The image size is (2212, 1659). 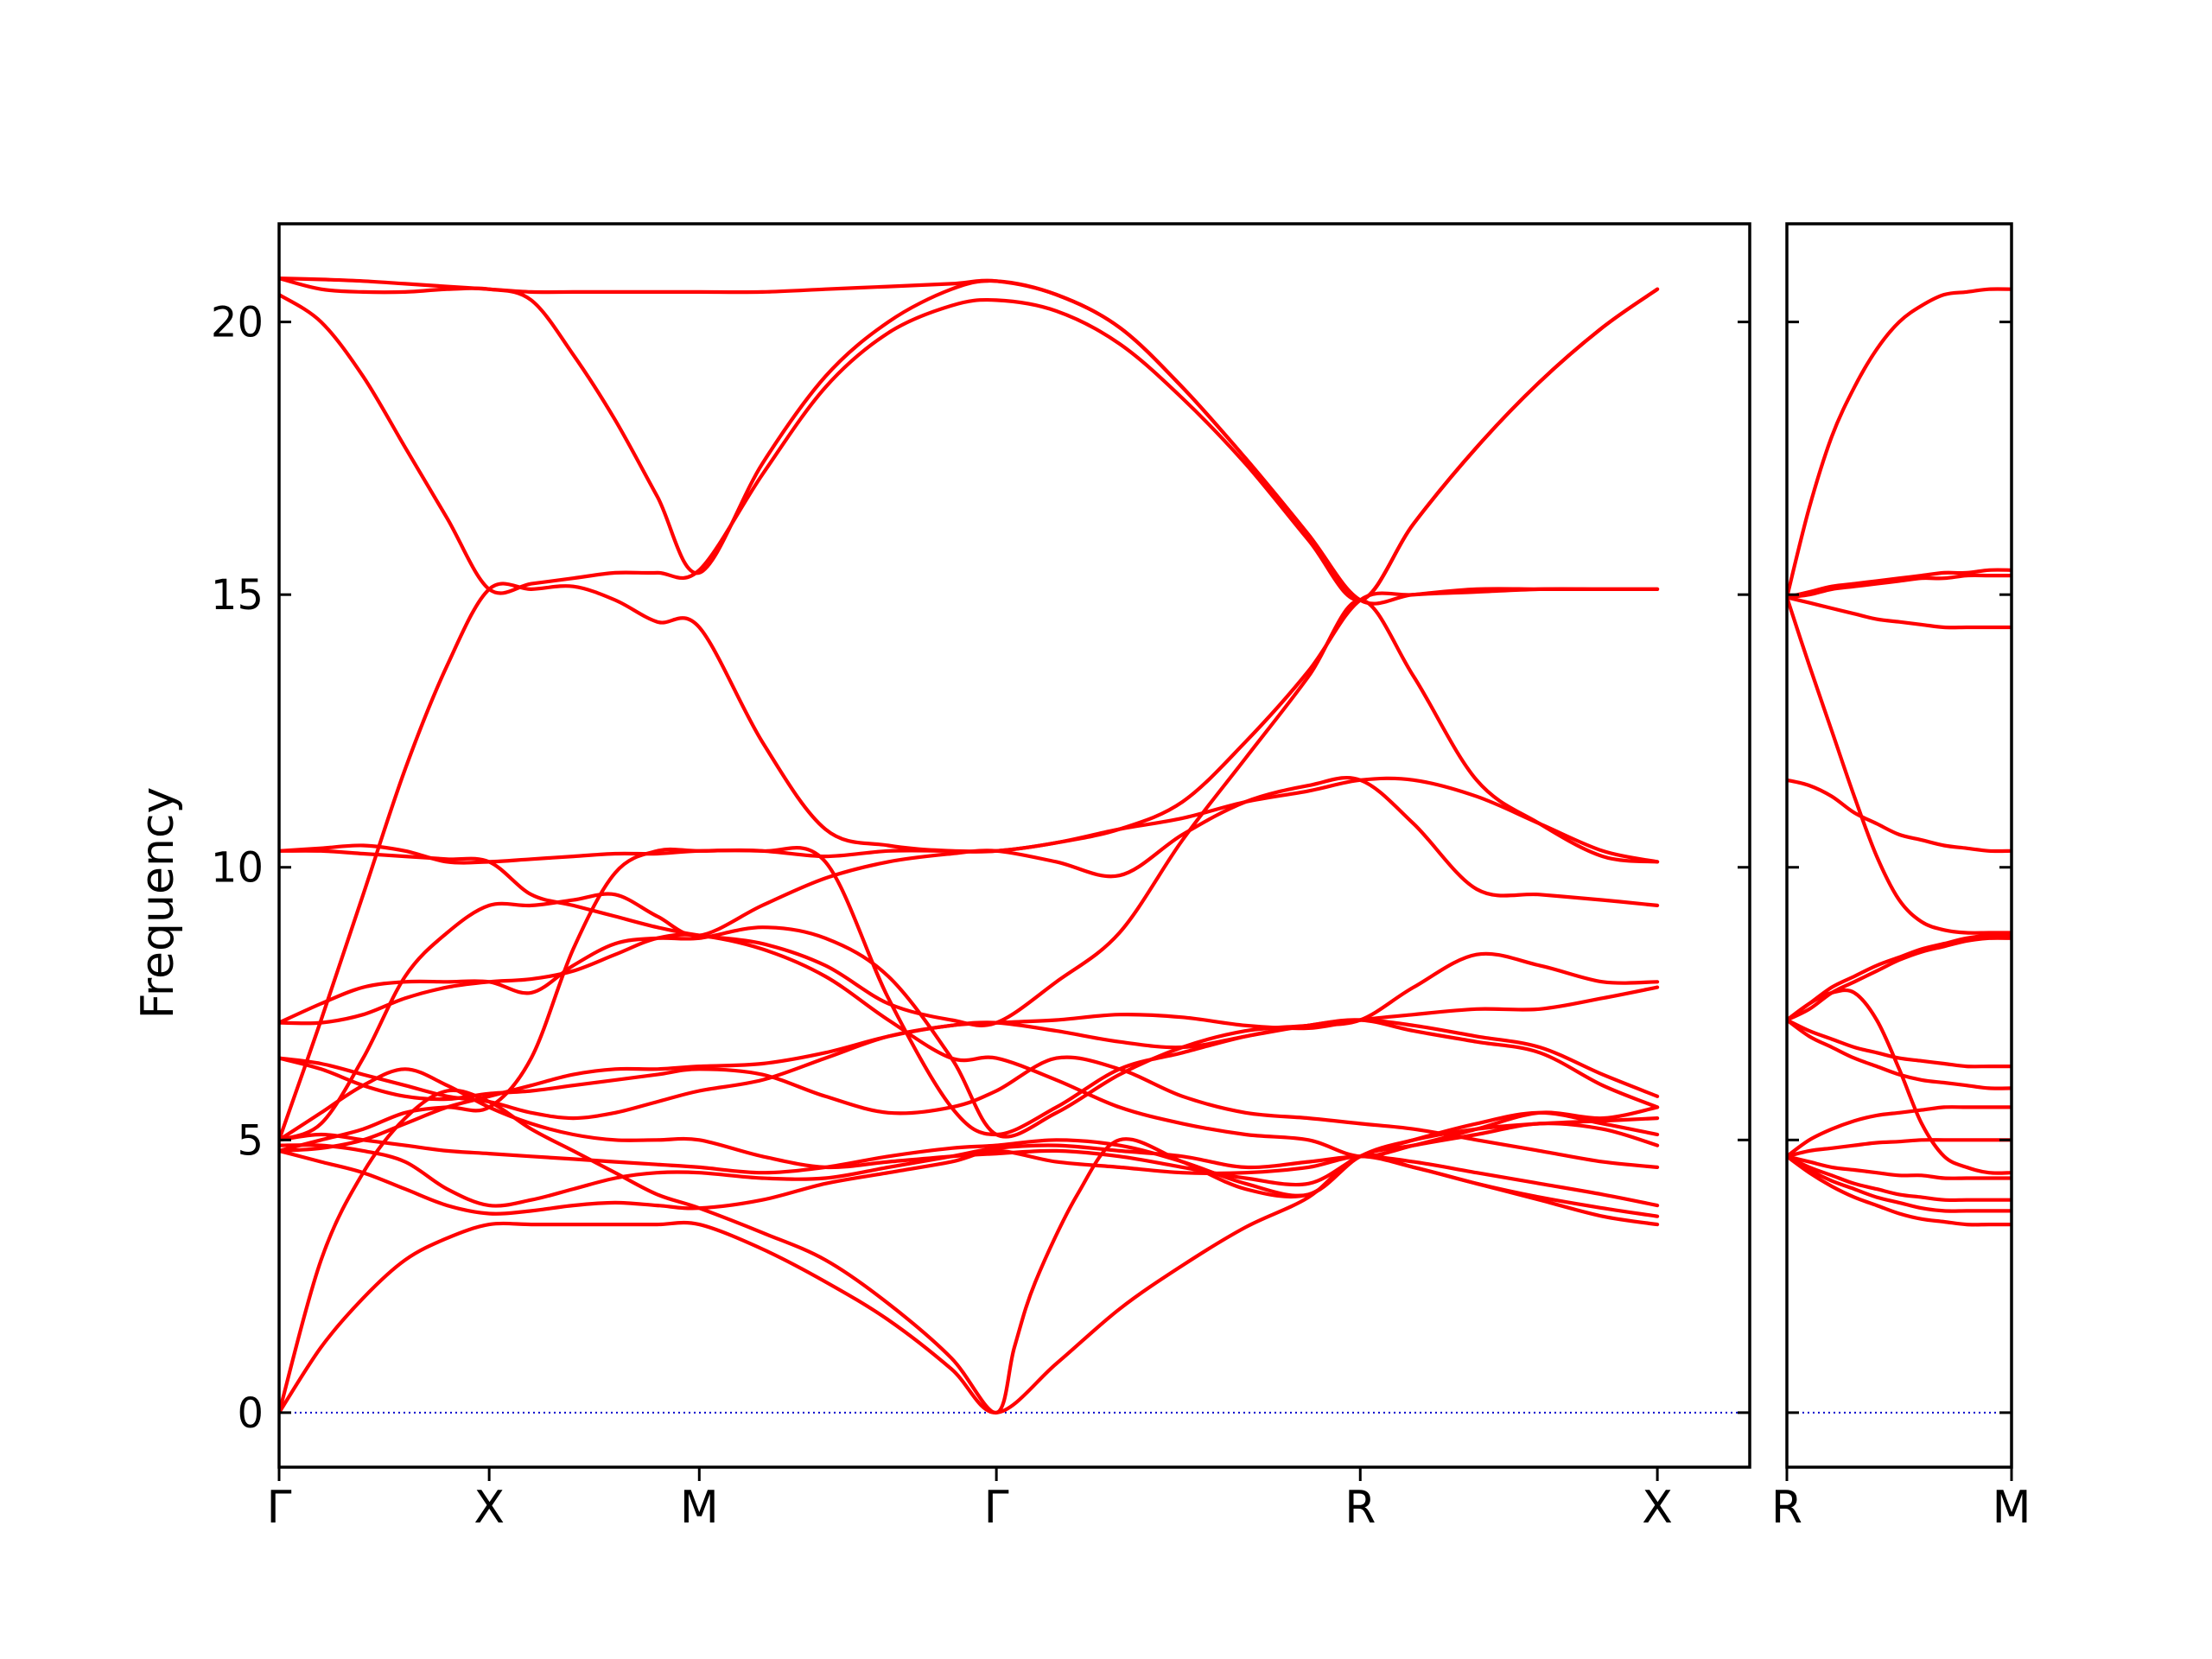 What do you see at coordinates (1786, 1508) in the screenshot?
I see `panel2-xtick-label: R` at bounding box center [1786, 1508].